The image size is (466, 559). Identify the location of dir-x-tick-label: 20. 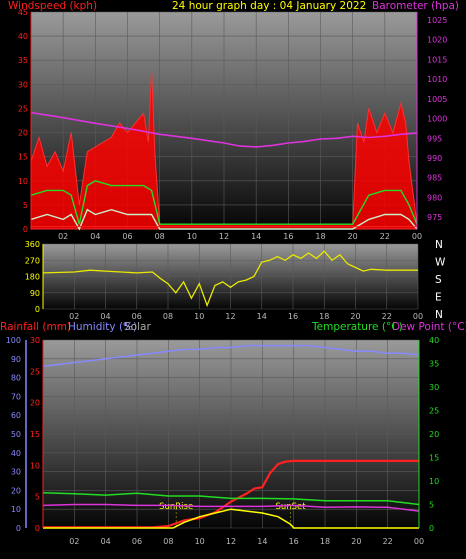
(355, 316).